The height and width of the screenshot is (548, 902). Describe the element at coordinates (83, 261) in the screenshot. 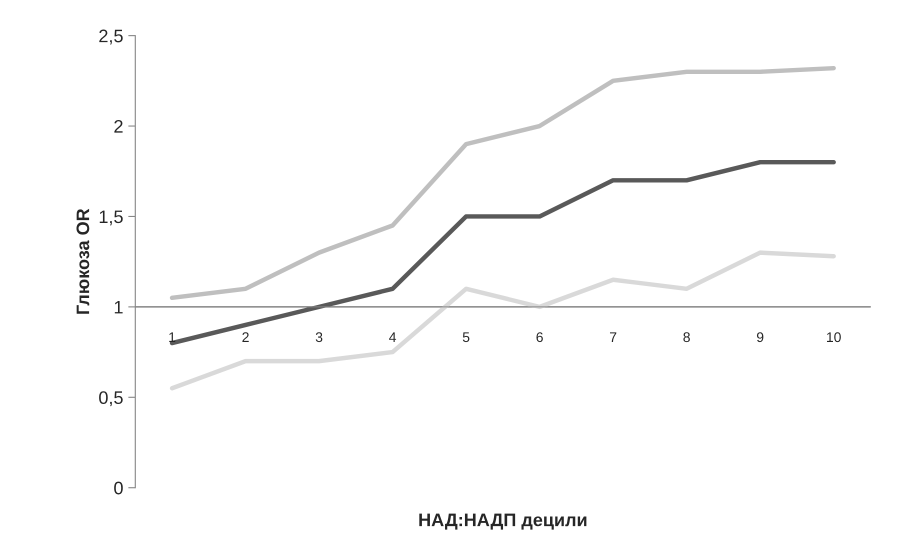

I see `y-axis-title: Глюкоза OR` at that location.